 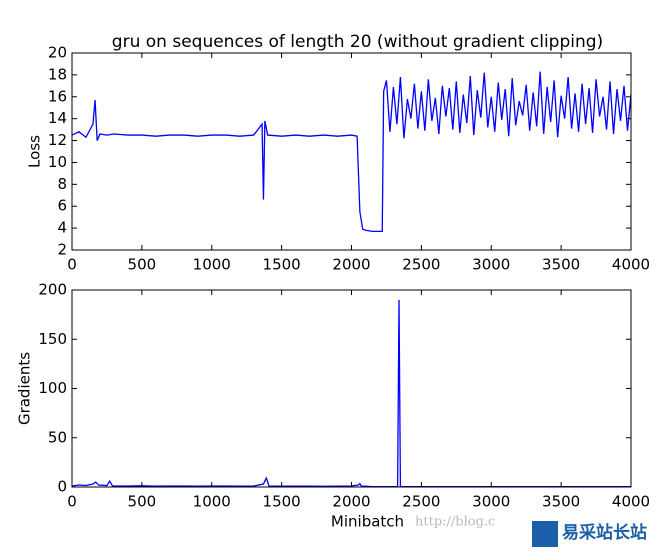 What do you see at coordinates (57, 53) in the screenshot?
I see `y-tick-label: 20` at bounding box center [57, 53].